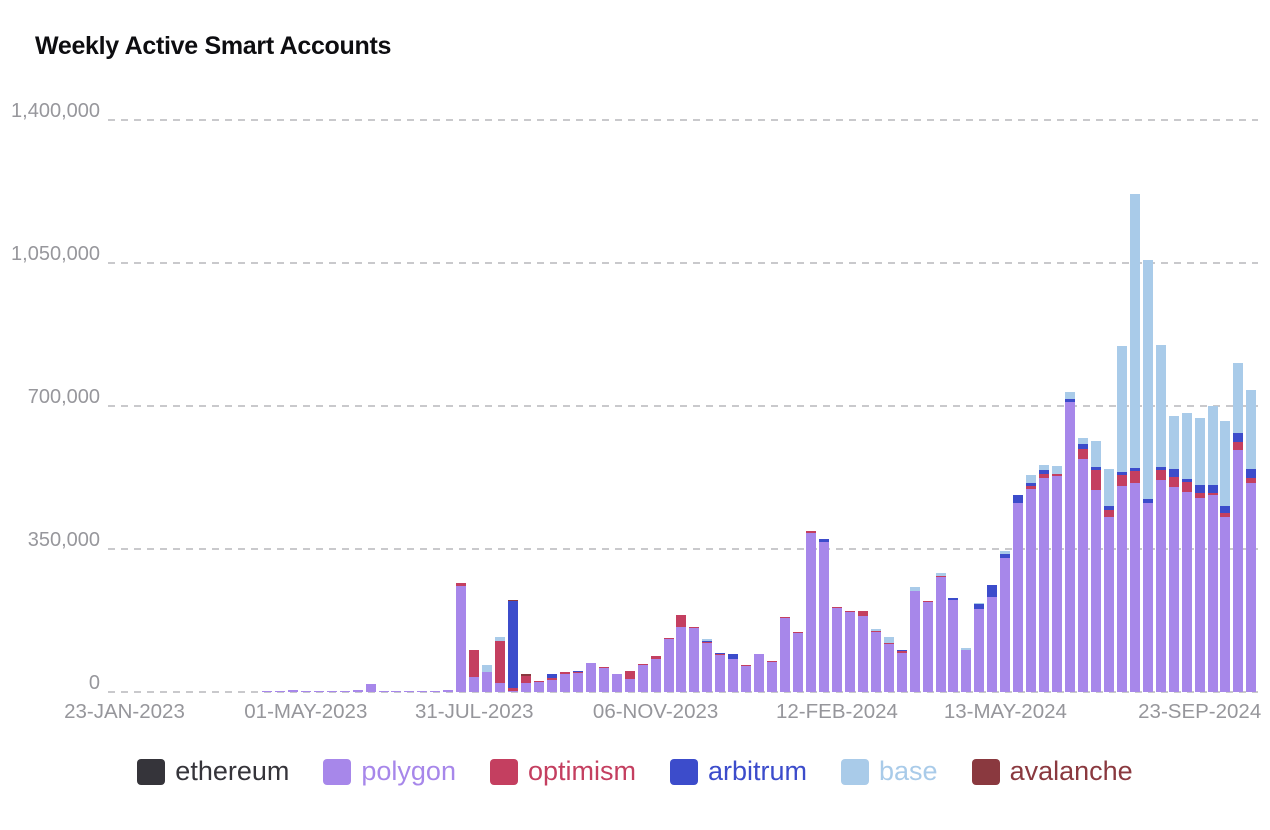 The width and height of the screenshot is (1270, 830). Describe the element at coordinates (889, 771) in the screenshot. I see `legend-item-base: base` at that location.